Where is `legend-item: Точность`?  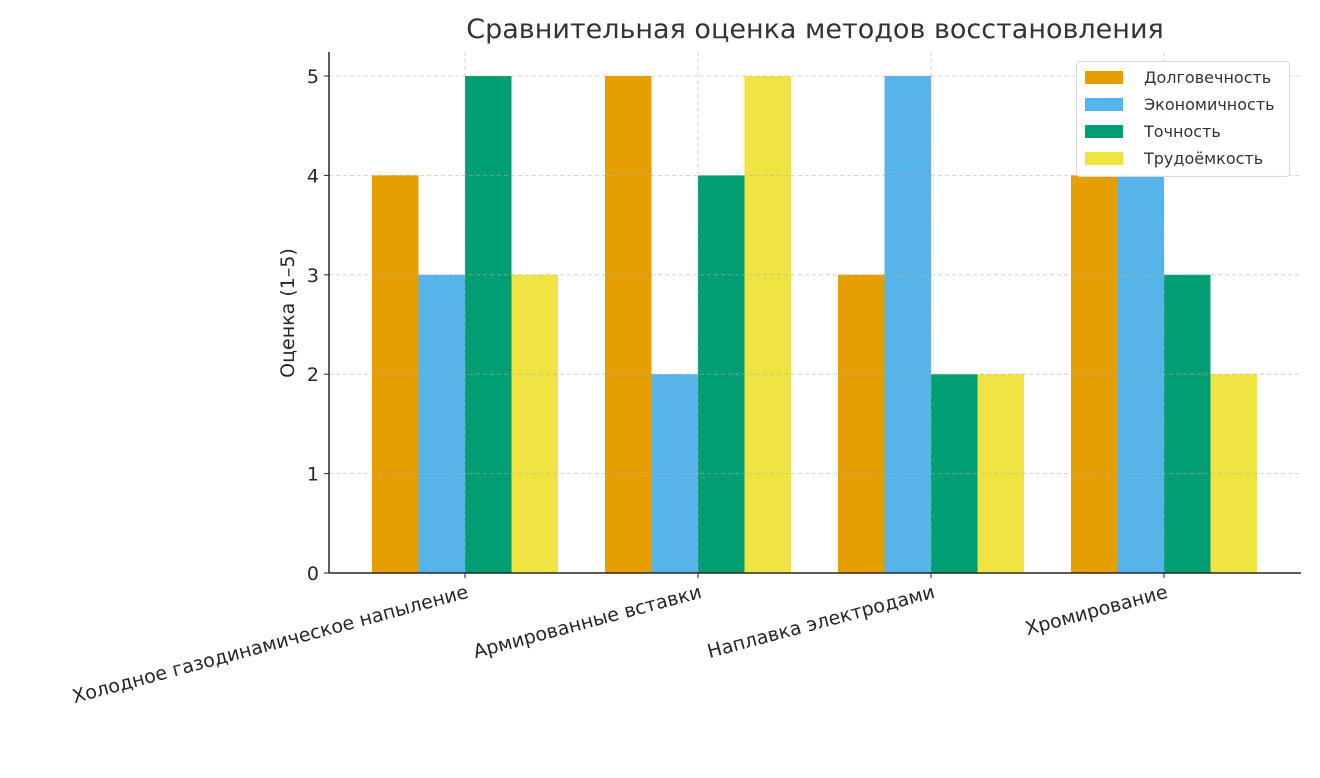
legend-item: Точность is located at coordinates (1153, 131).